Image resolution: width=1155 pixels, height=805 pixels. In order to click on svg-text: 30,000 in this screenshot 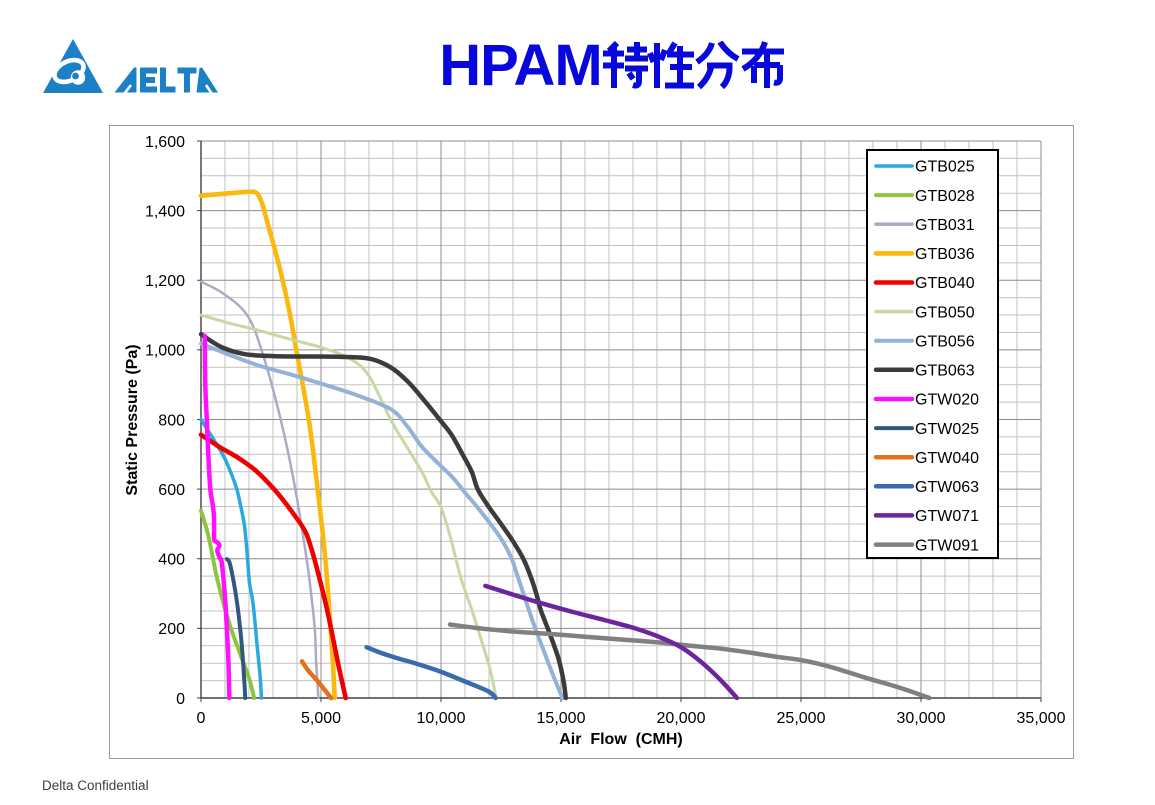, I will do `click(921, 718)`.